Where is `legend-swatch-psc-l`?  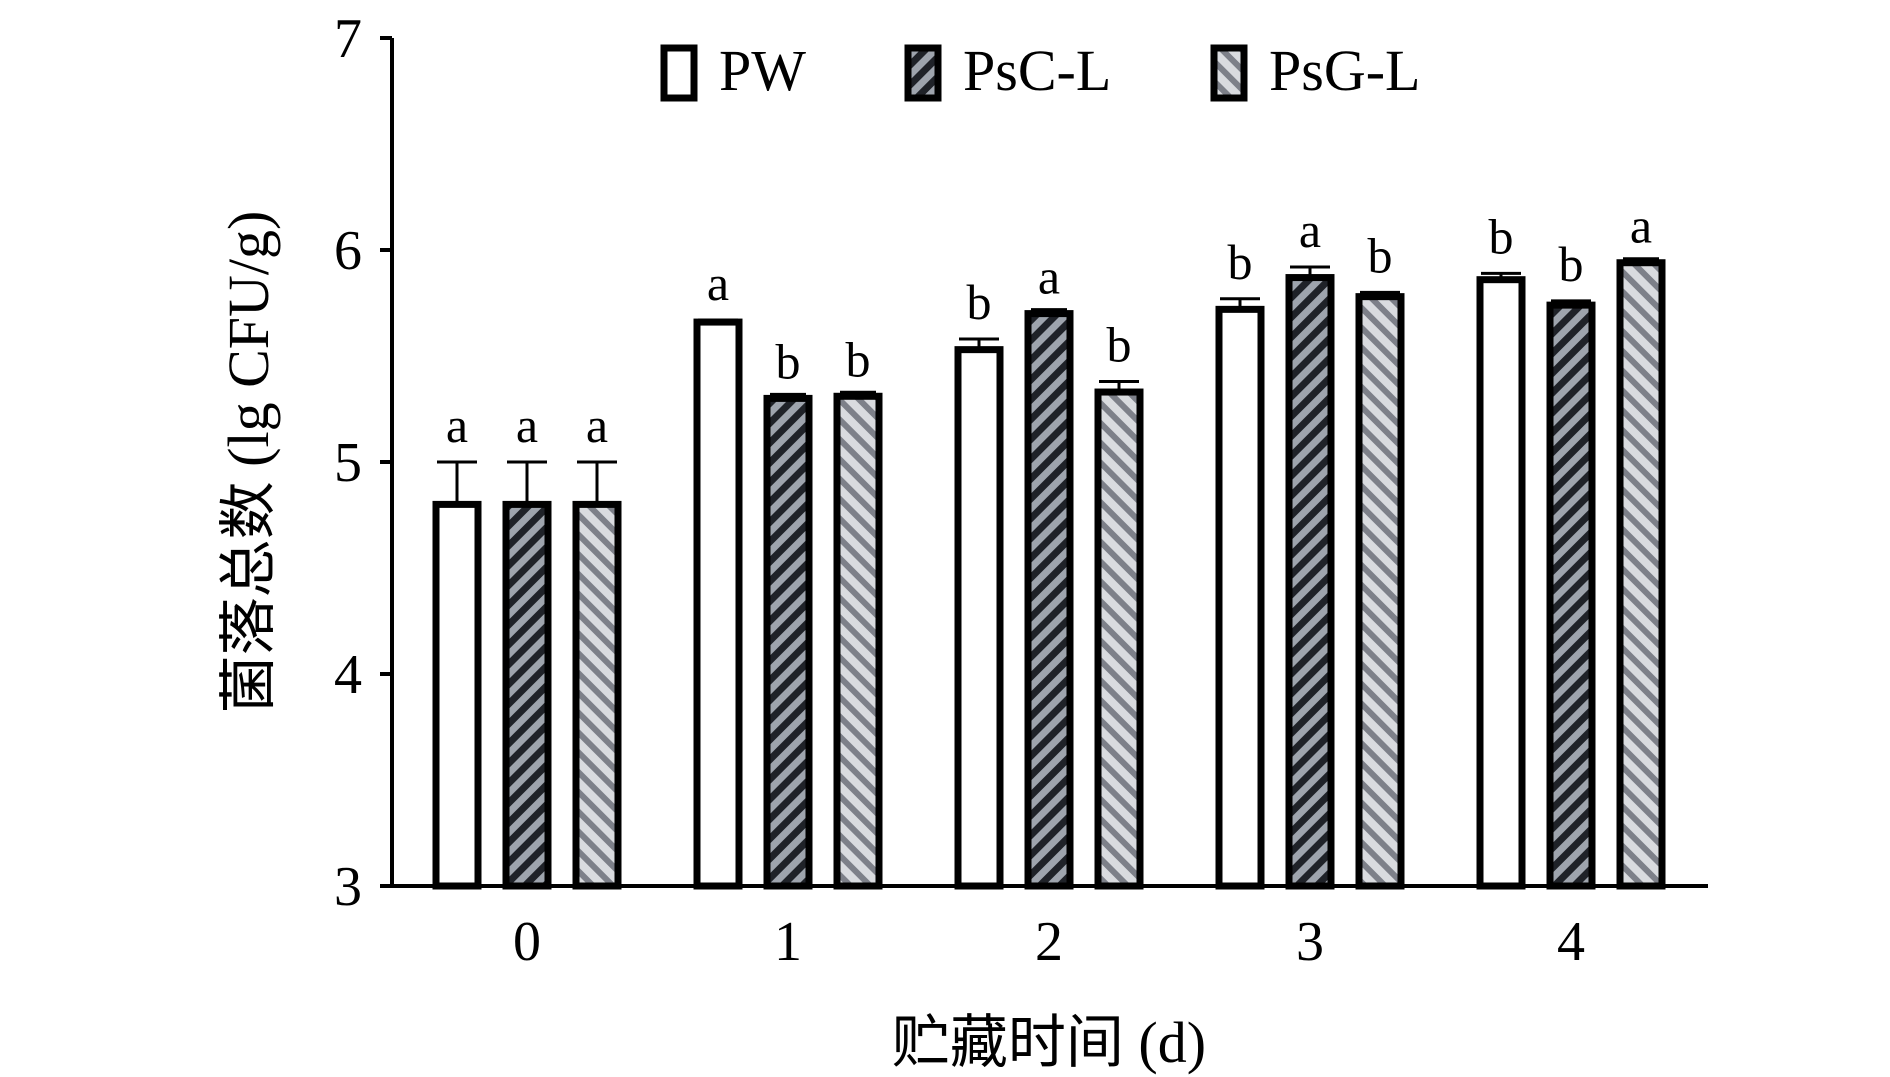
legend-swatch-psc-l is located at coordinates (923, 73).